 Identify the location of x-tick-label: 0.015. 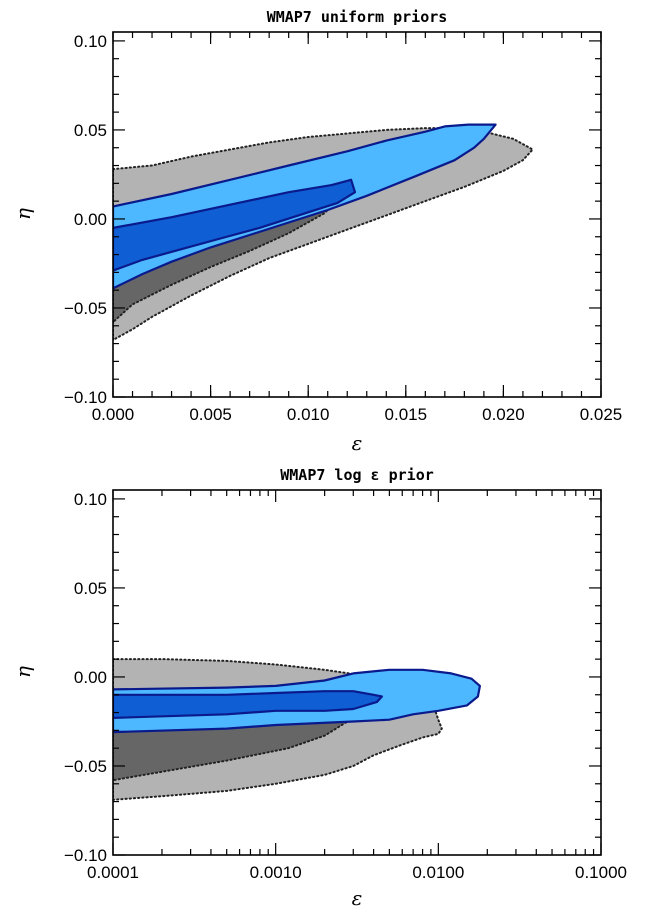
(406, 414).